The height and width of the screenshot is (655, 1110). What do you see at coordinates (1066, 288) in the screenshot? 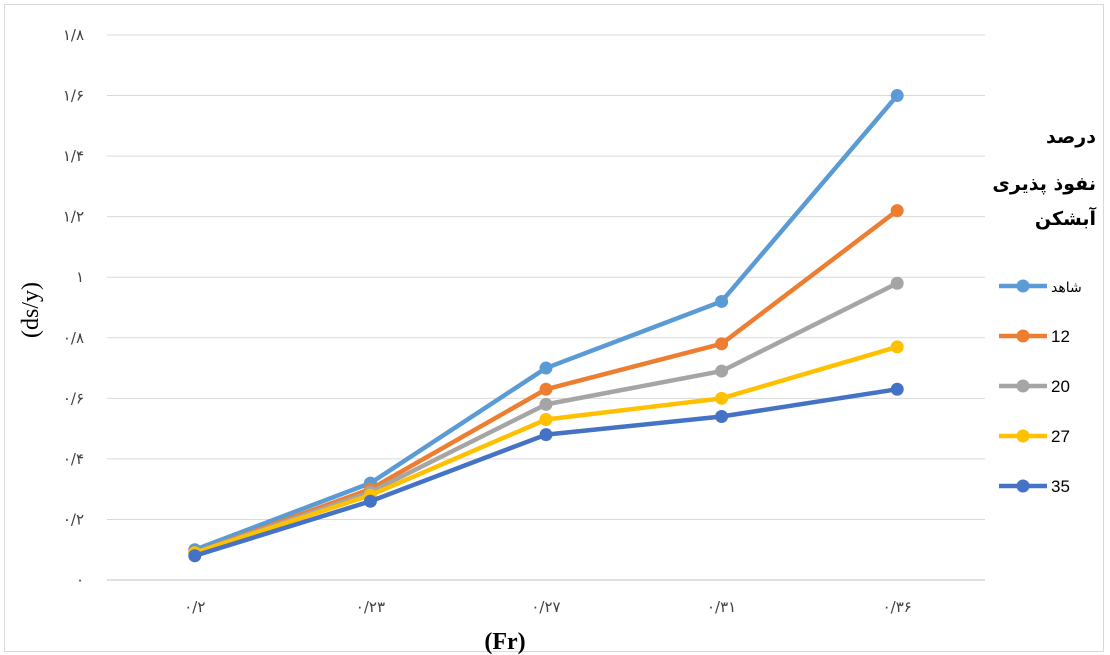
I see `legend-label: شاهد` at bounding box center [1066, 288].